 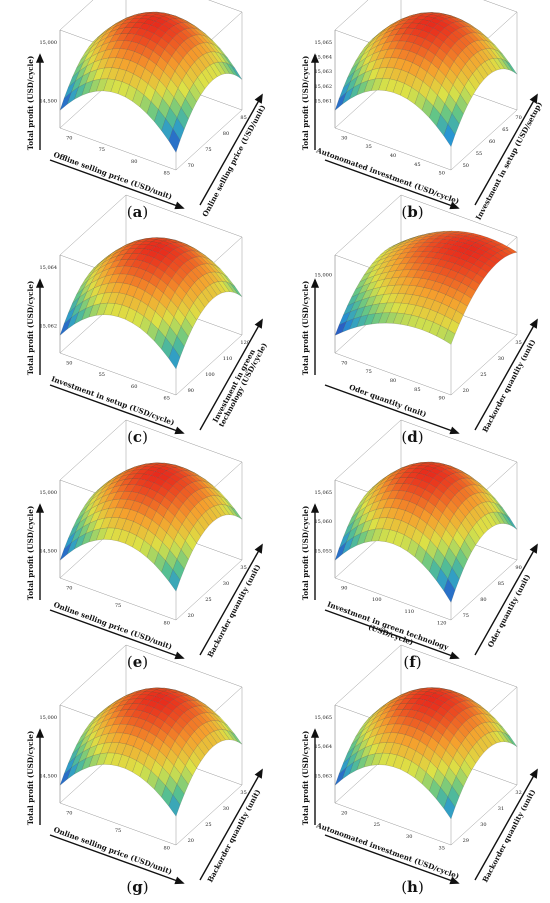 What do you see at coordinates (324, 522) in the screenshot?
I see `z-tick-label: 15,060` at bounding box center [324, 522].